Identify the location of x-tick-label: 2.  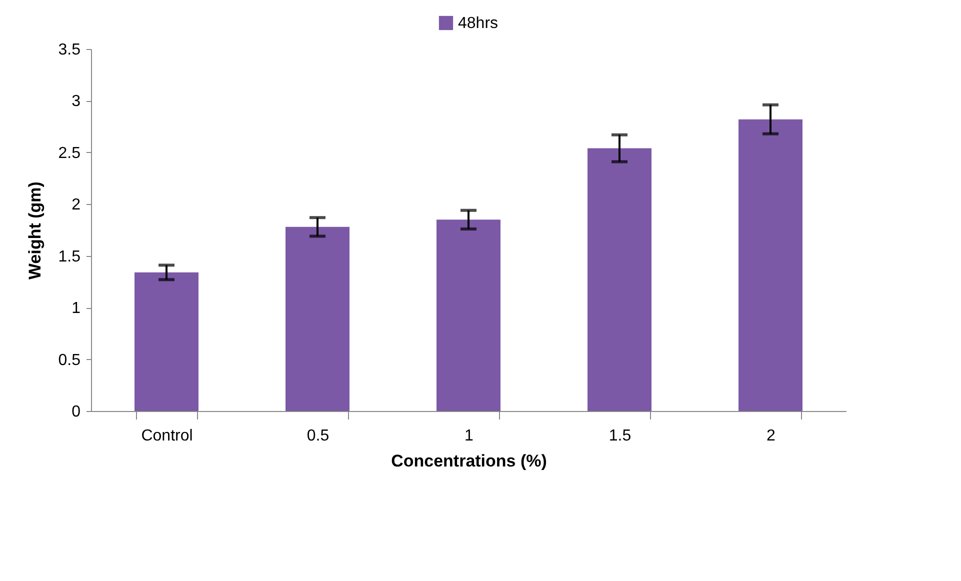
(771, 436).